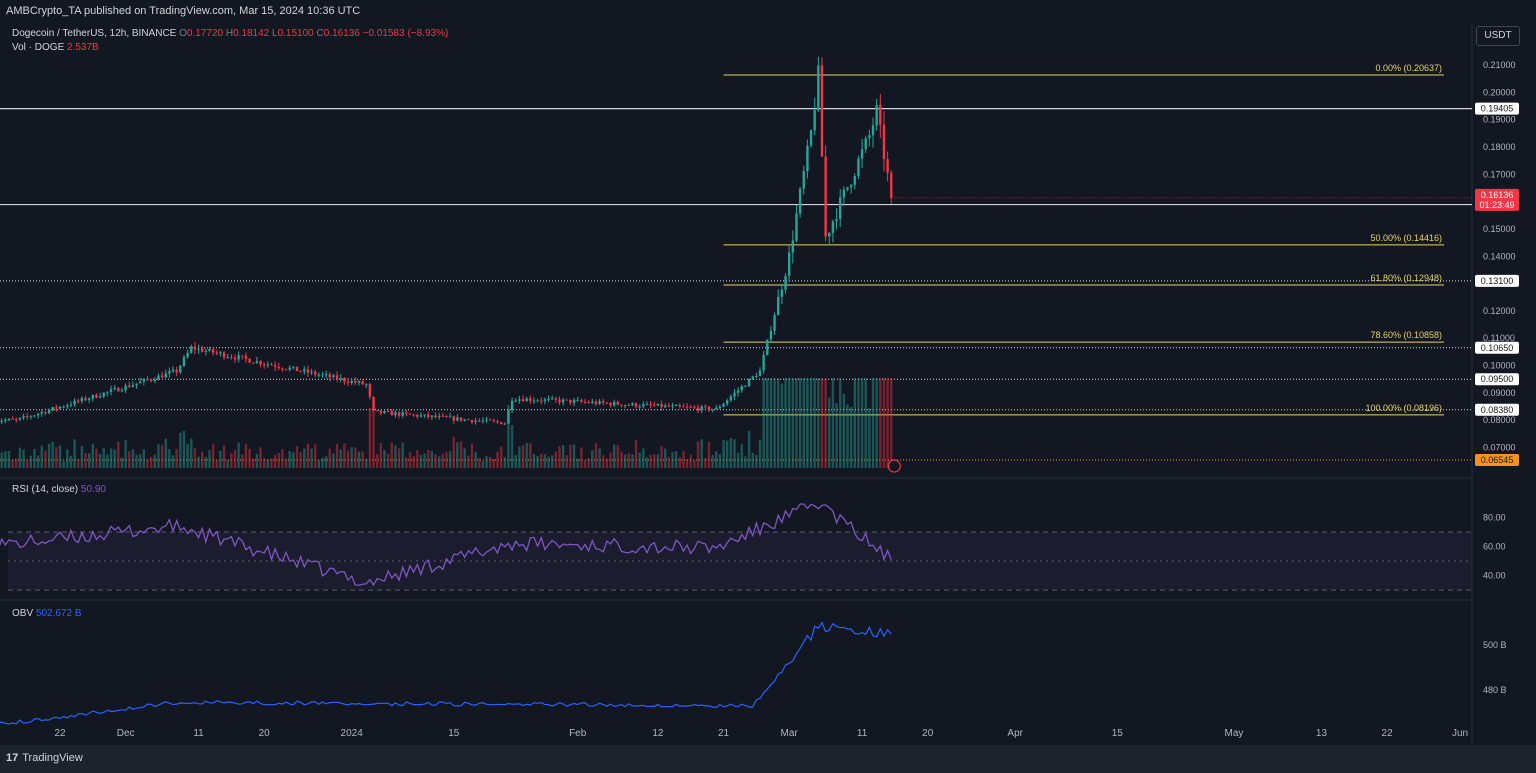  I want to click on last-price-tag, so click(1497, 199).